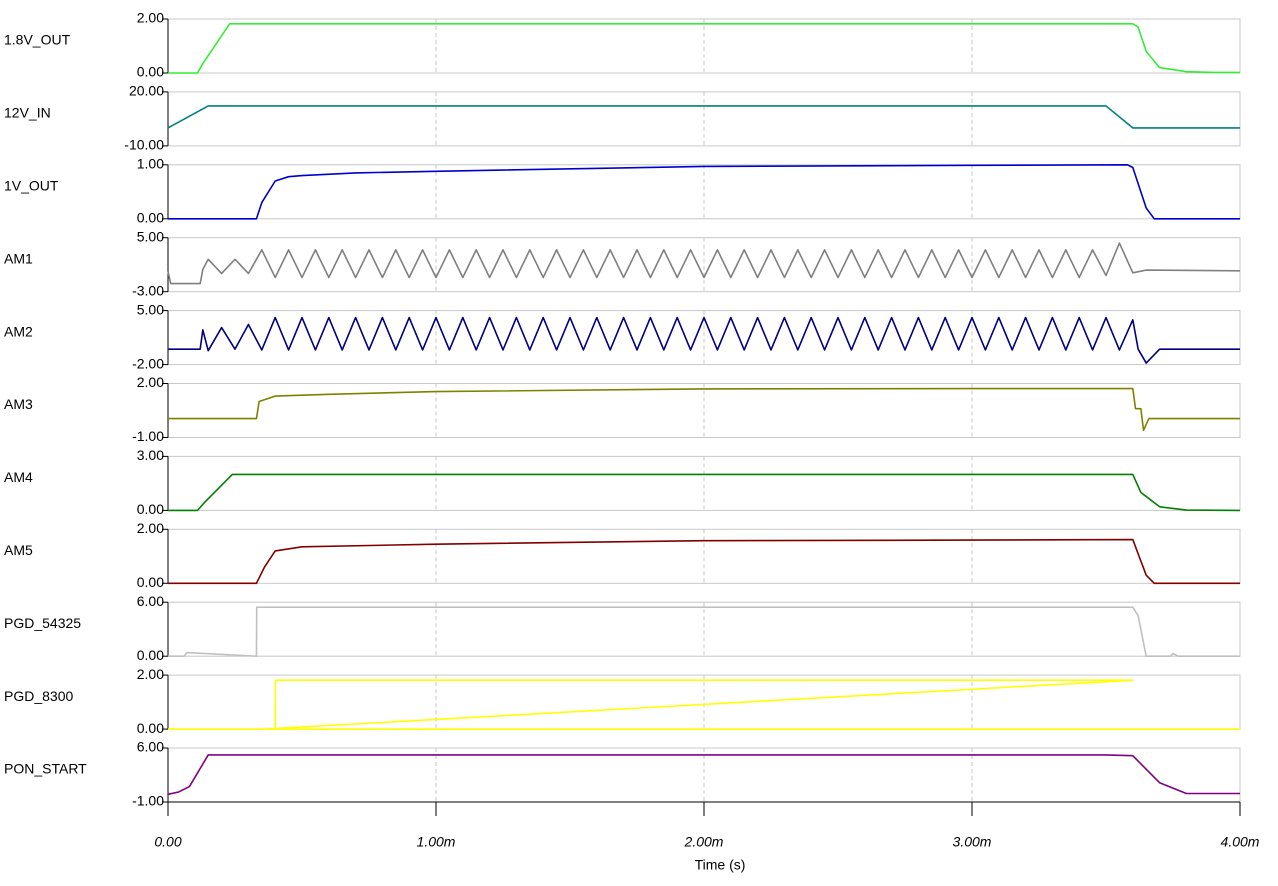  What do you see at coordinates (972, 842) in the screenshot?
I see `x-tick-label: 3.00m` at bounding box center [972, 842].